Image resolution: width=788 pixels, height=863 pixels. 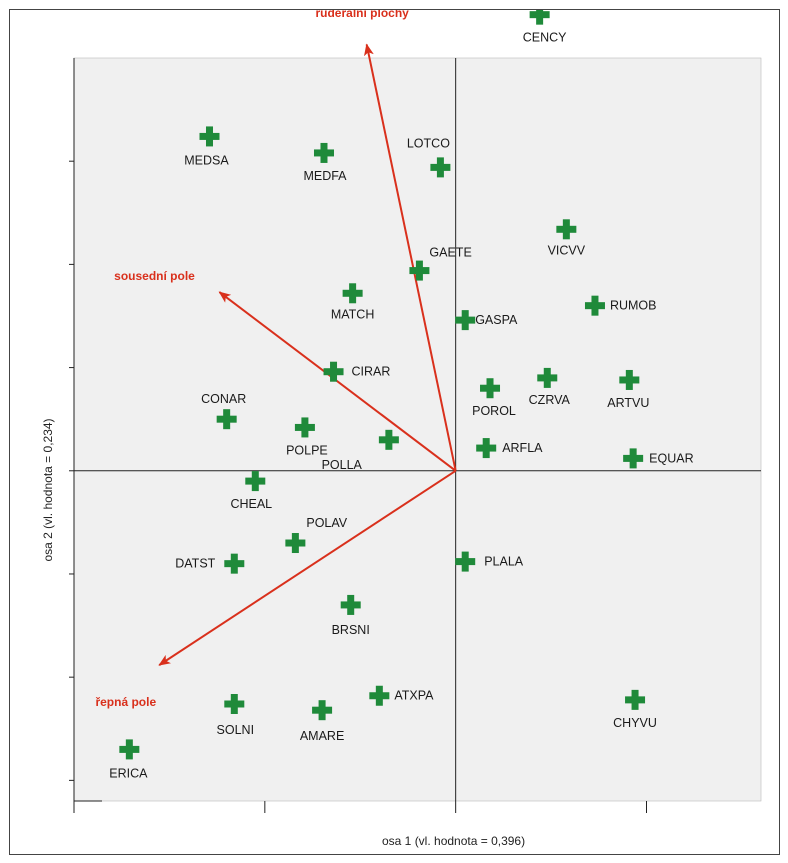 What do you see at coordinates (251, 504) in the screenshot?
I see `species-label: CHEAL` at bounding box center [251, 504].